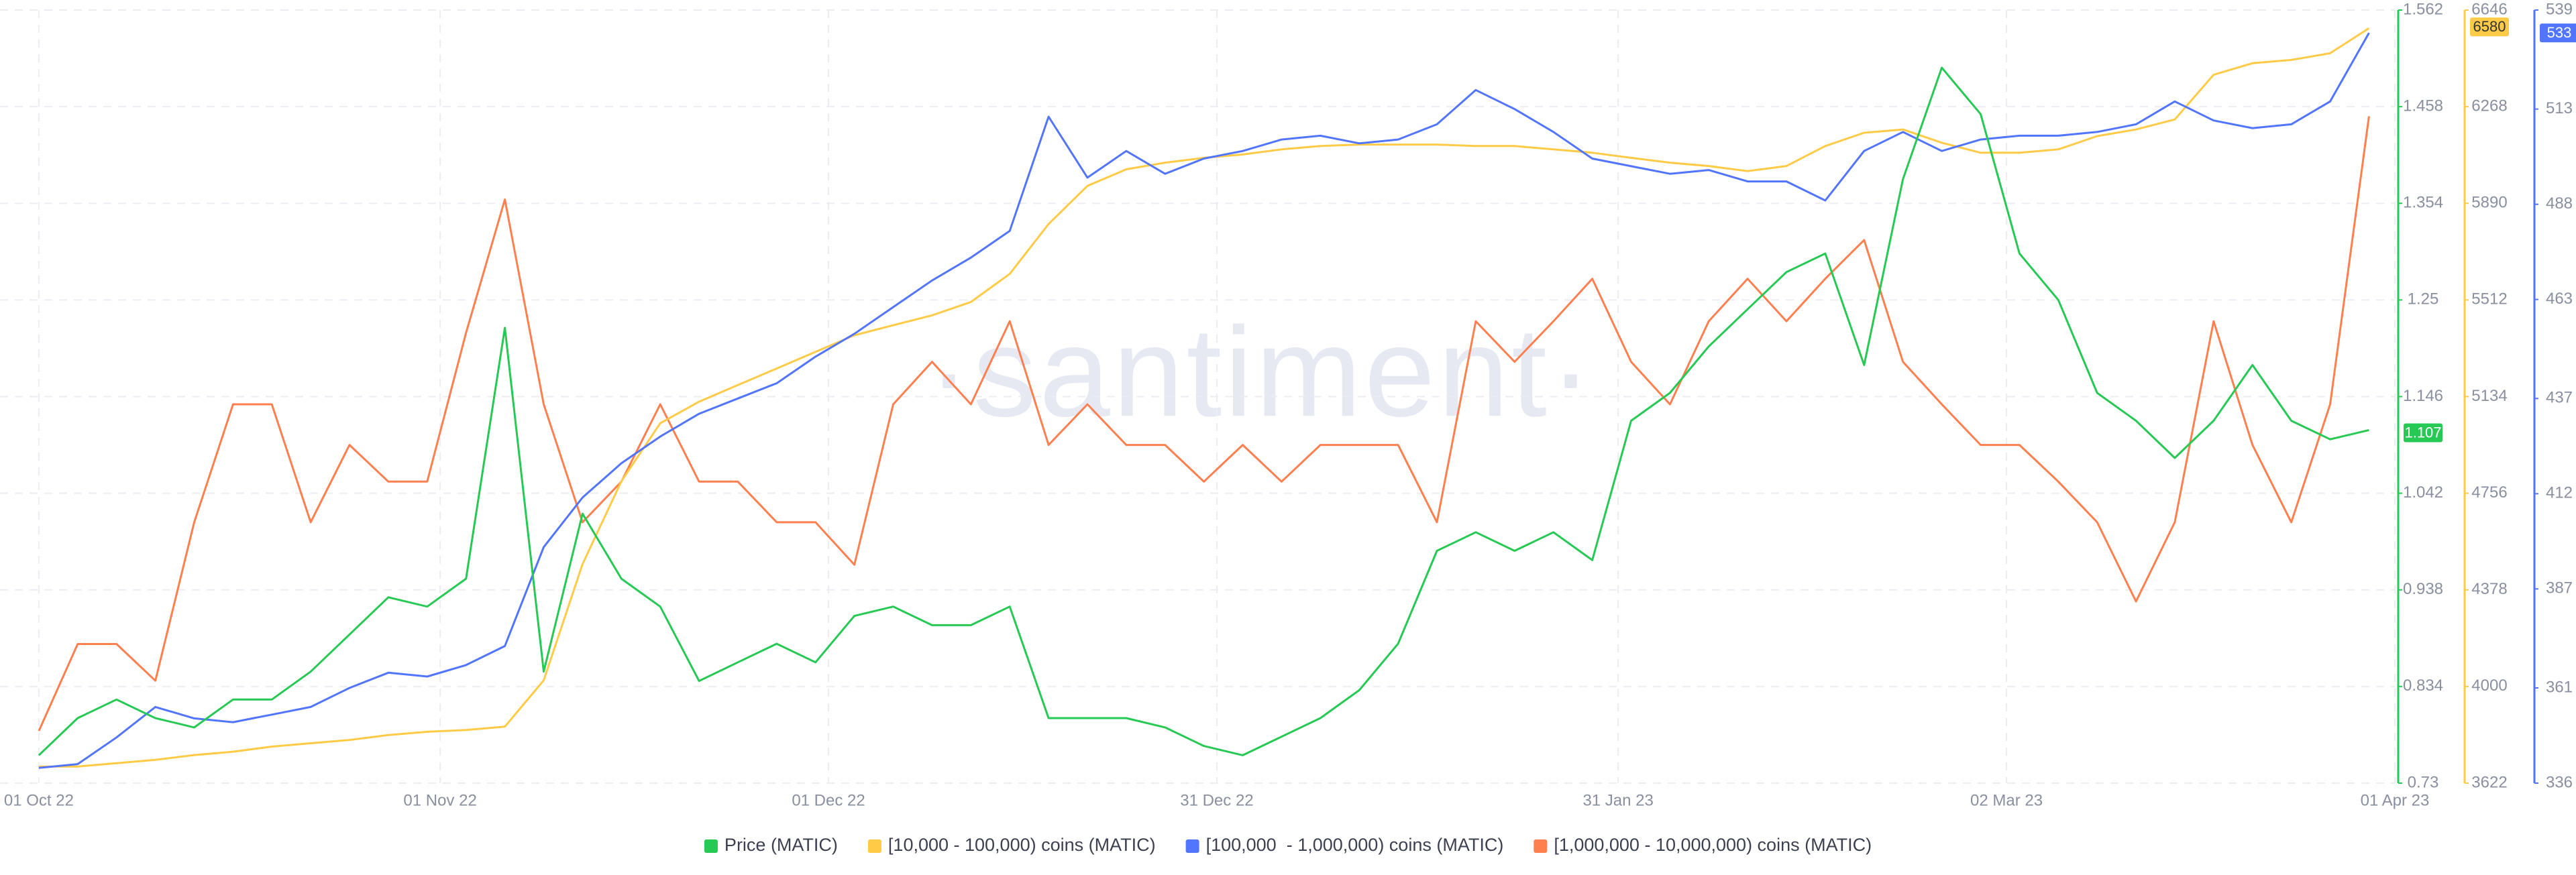 Image resolution: width=2576 pixels, height=875 pixels. What do you see at coordinates (2489, 203) in the screenshot?
I see `y-tick-label: 5890` at bounding box center [2489, 203].